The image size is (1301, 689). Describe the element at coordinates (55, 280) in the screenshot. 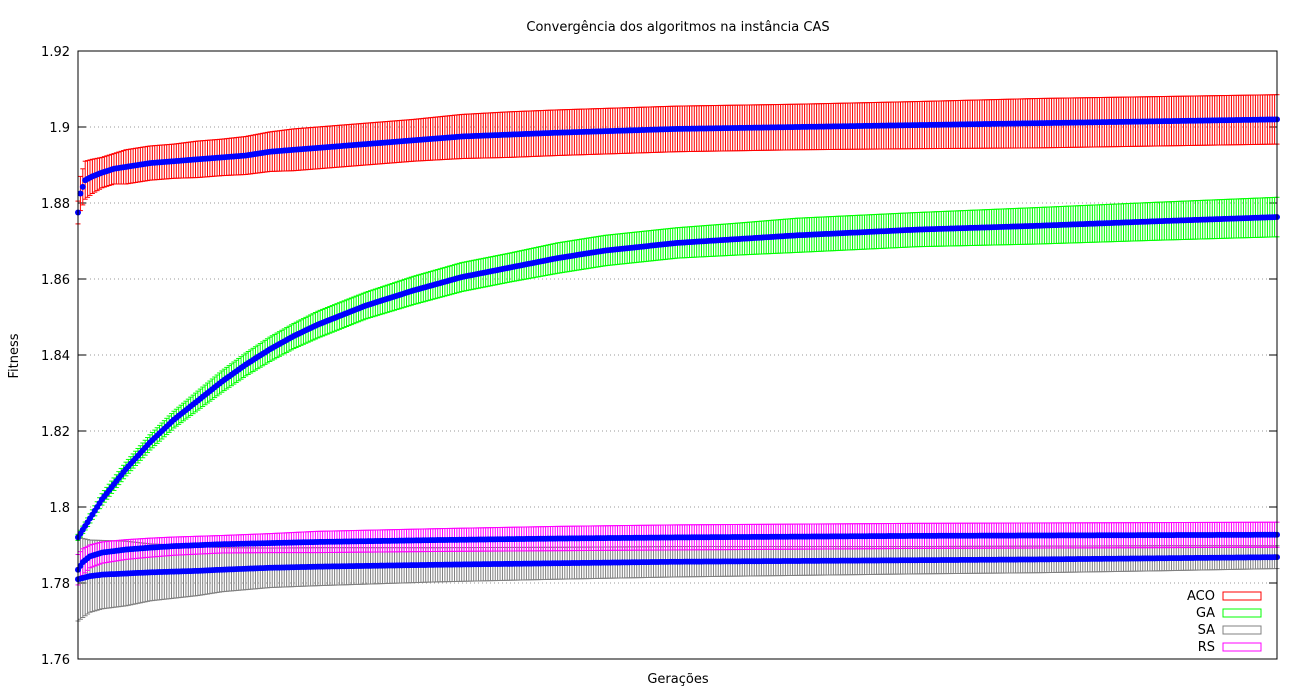

I see `y-tick-label: 1.86` at that location.